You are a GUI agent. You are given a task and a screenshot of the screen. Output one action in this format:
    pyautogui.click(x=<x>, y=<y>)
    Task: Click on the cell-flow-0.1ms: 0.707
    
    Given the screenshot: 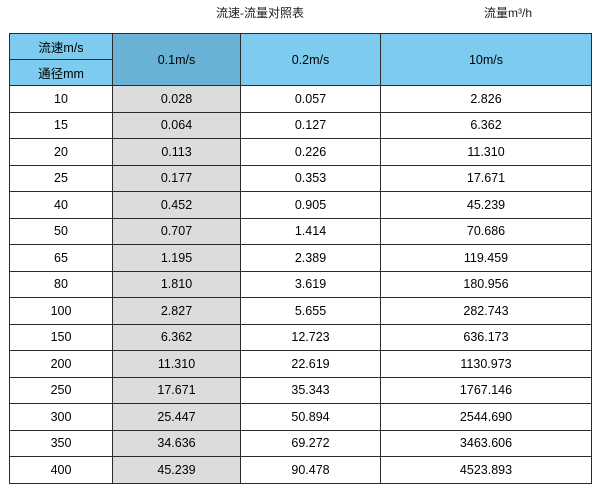 What is the action you would take?
    pyautogui.click(x=176, y=231)
    